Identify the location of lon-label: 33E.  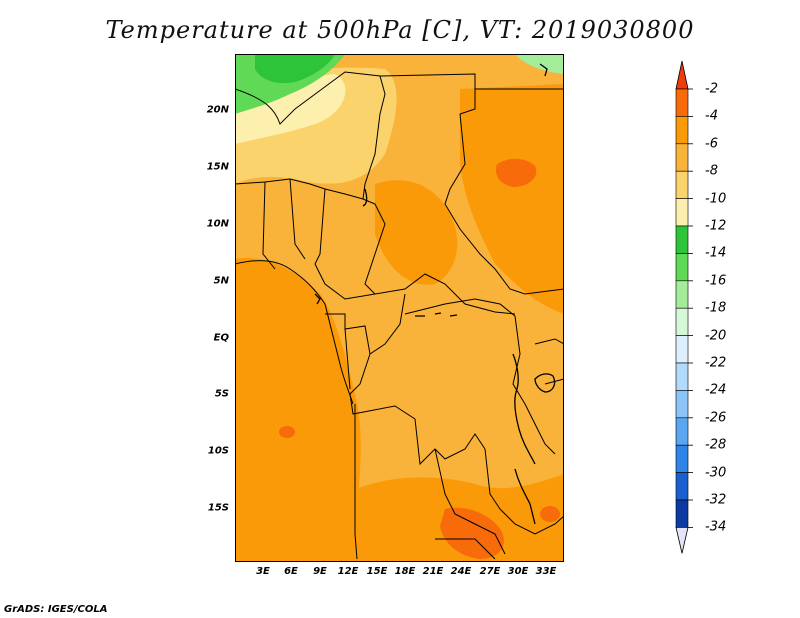
(546, 571).